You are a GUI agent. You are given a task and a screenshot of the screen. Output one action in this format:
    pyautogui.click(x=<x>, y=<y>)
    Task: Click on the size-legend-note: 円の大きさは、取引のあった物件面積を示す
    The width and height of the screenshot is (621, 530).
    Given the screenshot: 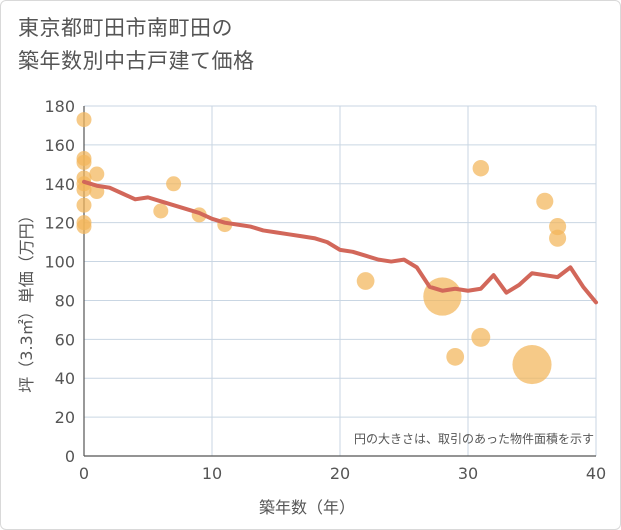 What is the action you would take?
    pyautogui.click(x=474, y=438)
    